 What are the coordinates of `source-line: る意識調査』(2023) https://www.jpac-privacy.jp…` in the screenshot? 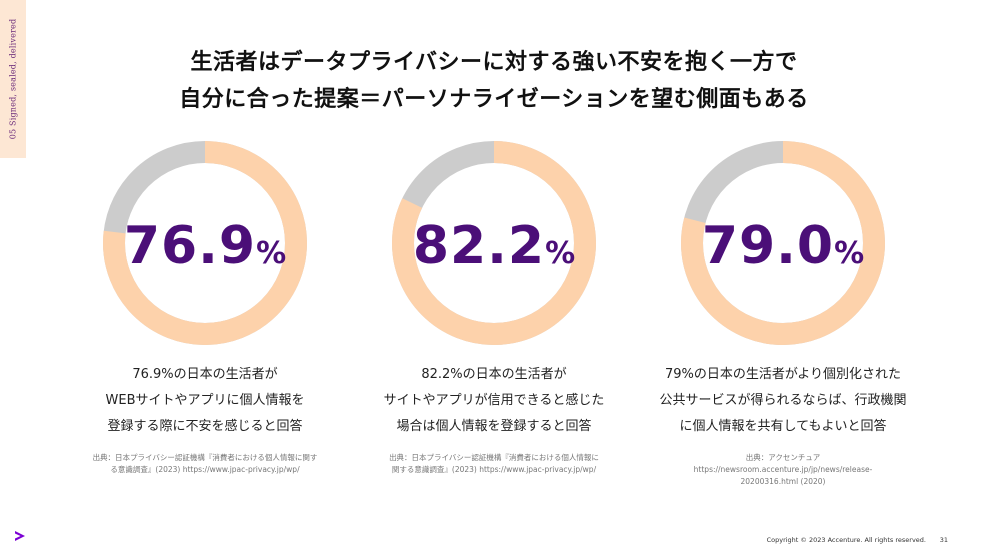 It's located at (205, 469).